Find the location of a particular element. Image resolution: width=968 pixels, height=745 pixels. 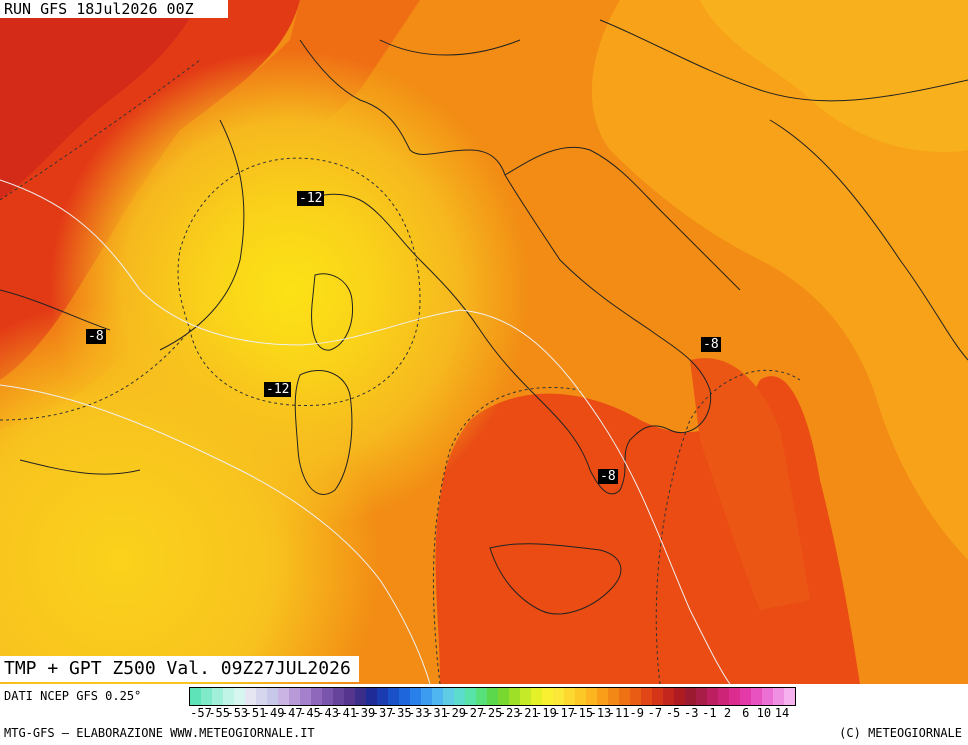

color-scale-tick: -3 is located at coordinates (691, 713).